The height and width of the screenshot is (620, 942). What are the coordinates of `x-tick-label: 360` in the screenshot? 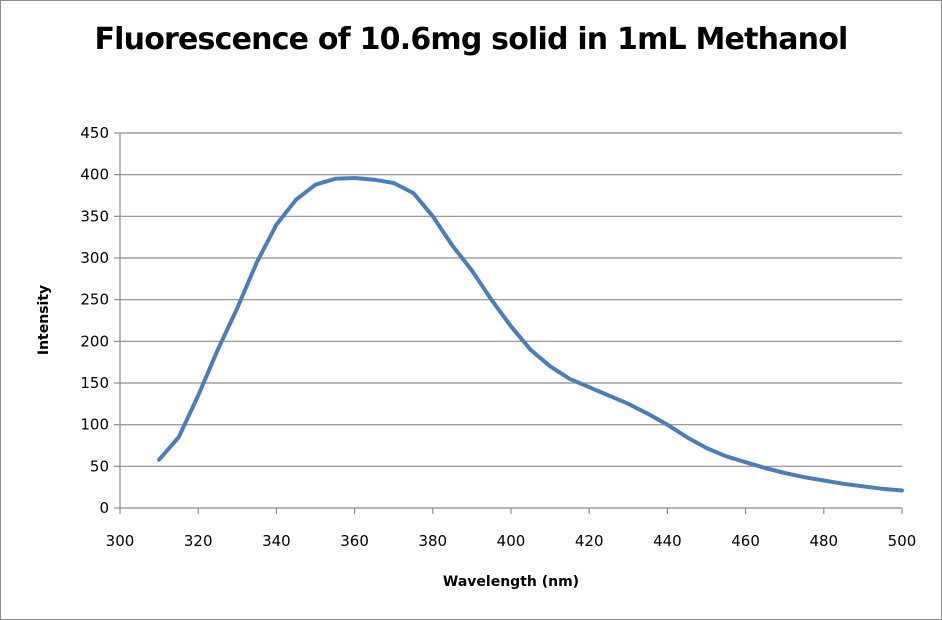 It's located at (354, 541).